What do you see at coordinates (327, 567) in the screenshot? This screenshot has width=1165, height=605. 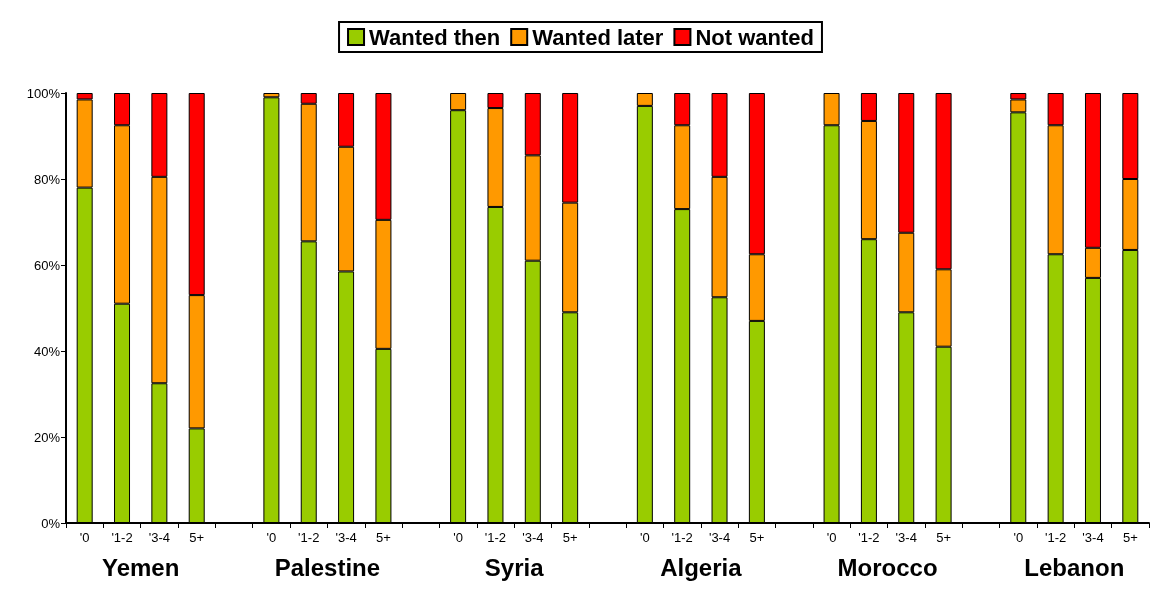 I see `text: Palestine` at bounding box center [327, 567].